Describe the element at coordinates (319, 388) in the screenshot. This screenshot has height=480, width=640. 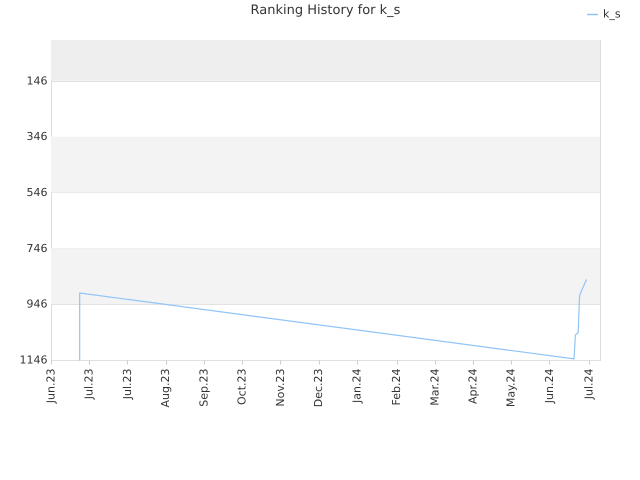
I see `x-tick-label: Dec.23` at that location.